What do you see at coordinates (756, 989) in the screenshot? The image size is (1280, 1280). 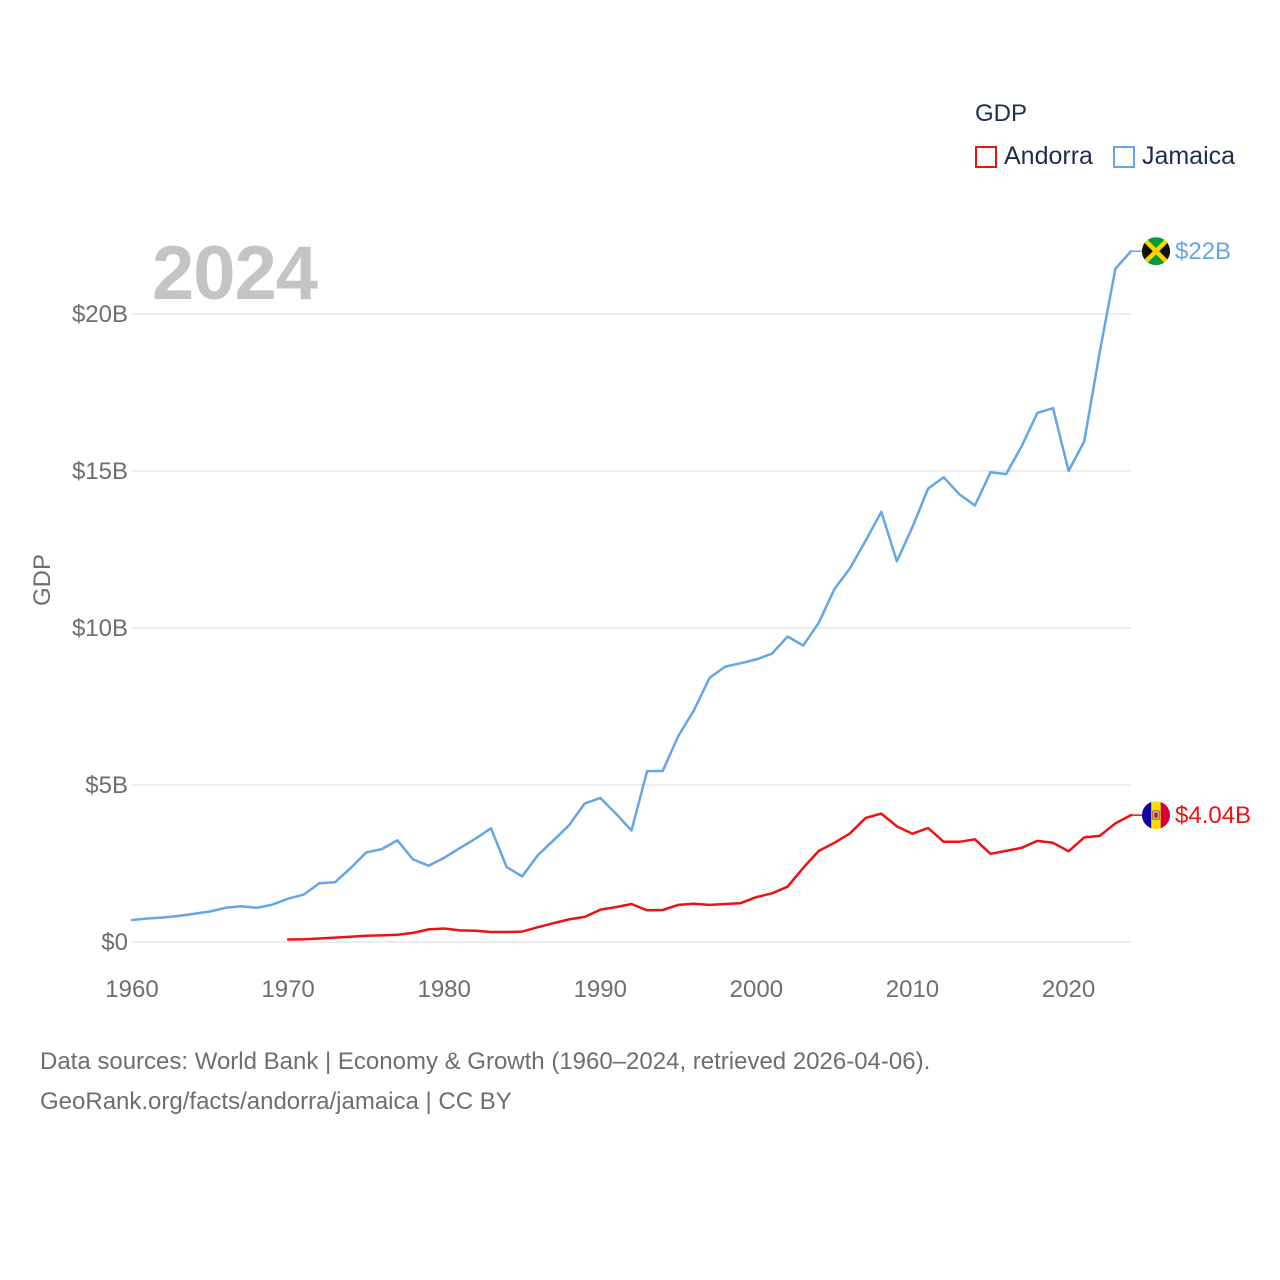 I see `x-tick-label: 2000` at bounding box center [756, 989].